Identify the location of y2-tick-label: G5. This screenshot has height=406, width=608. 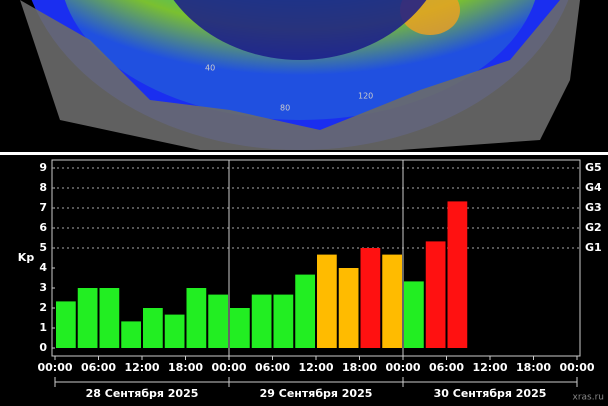
(593, 167).